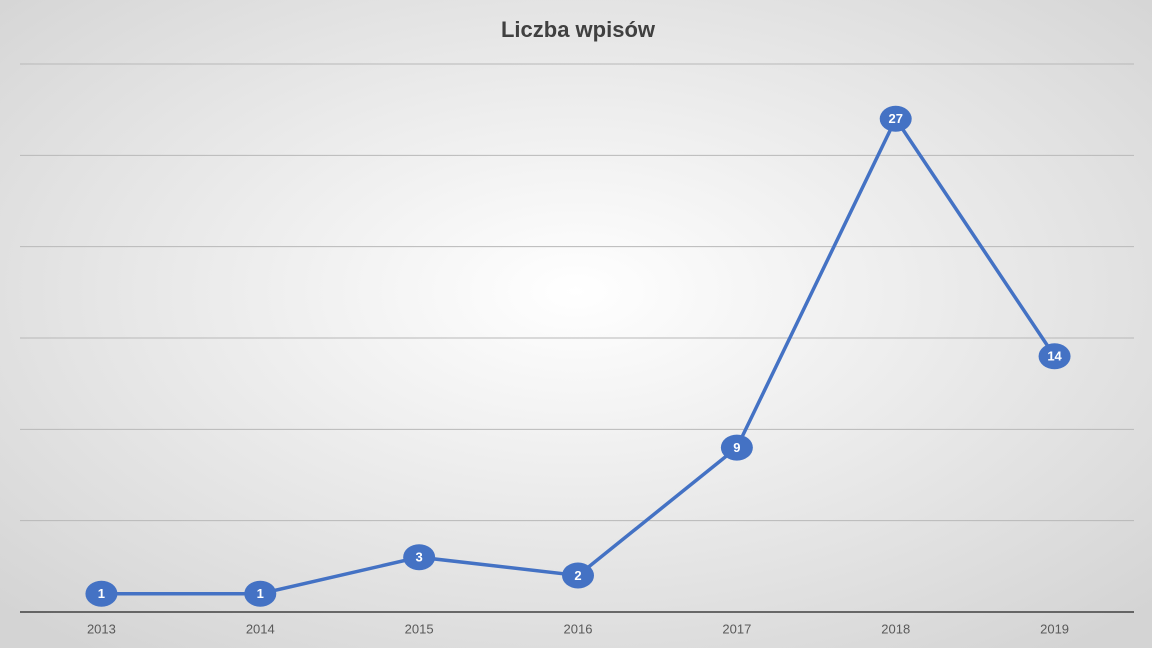 This screenshot has width=1152, height=648. Describe the element at coordinates (1054, 628) in the screenshot. I see `x-tick-label: 2019` at that location.